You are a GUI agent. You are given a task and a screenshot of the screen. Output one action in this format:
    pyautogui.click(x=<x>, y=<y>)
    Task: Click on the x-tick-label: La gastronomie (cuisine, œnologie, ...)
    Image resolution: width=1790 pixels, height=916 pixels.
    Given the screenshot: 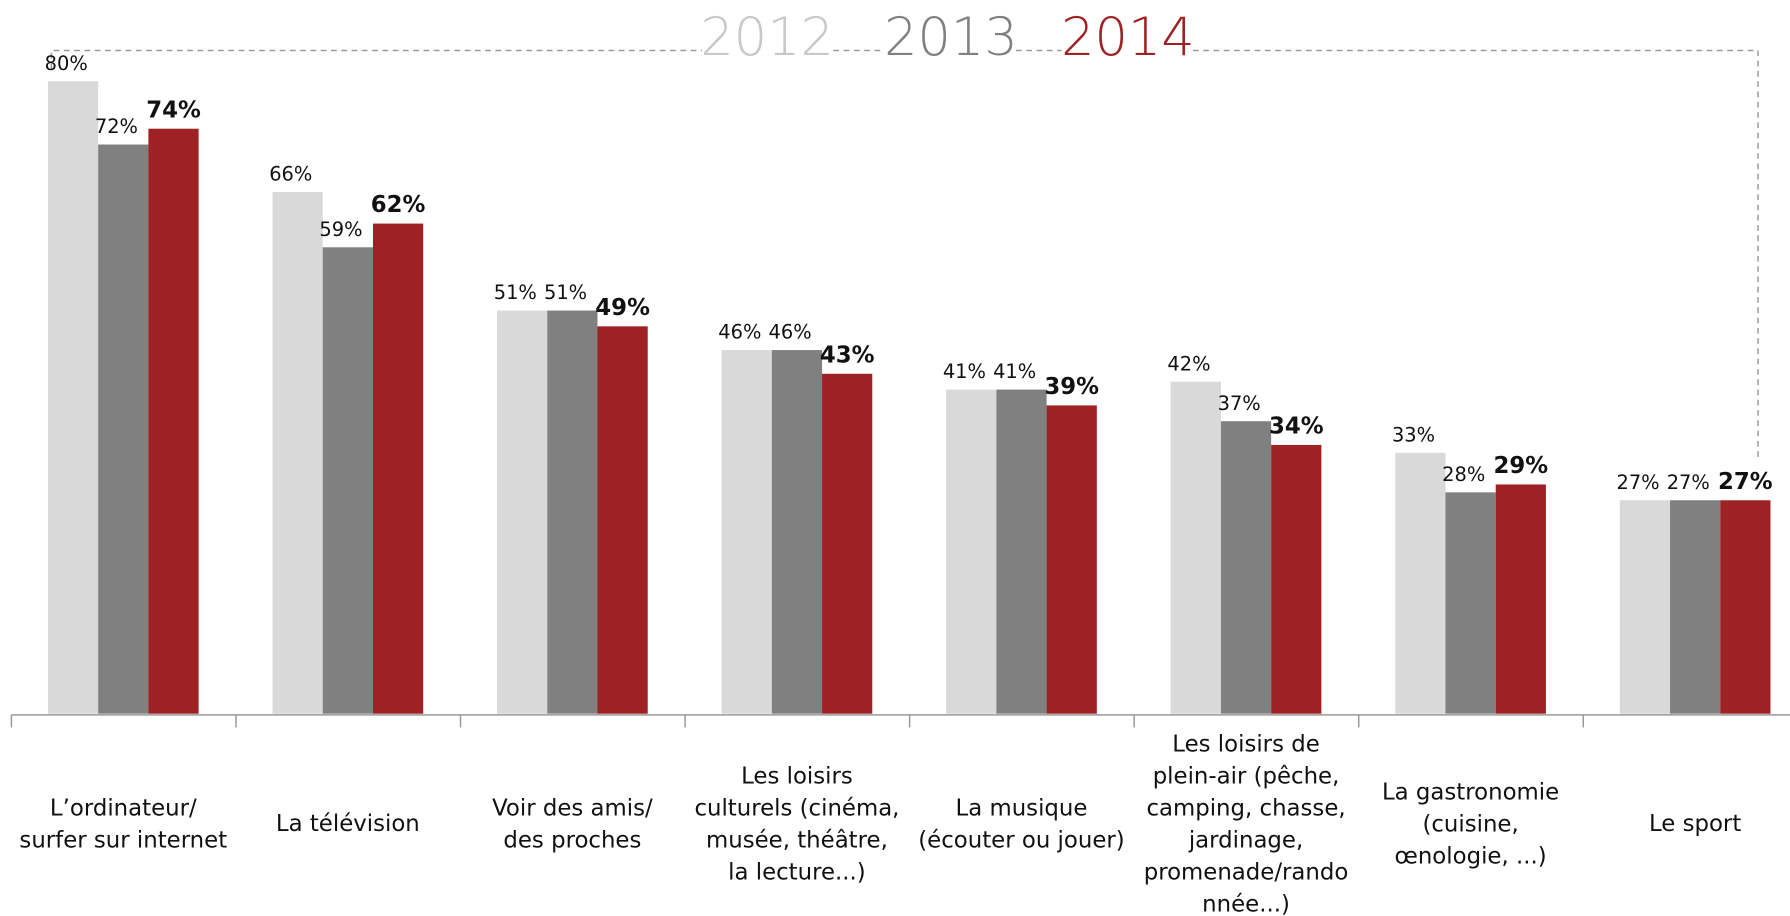 What is the action you would take?
    pyautogui.click(x=1470, y=824)
    